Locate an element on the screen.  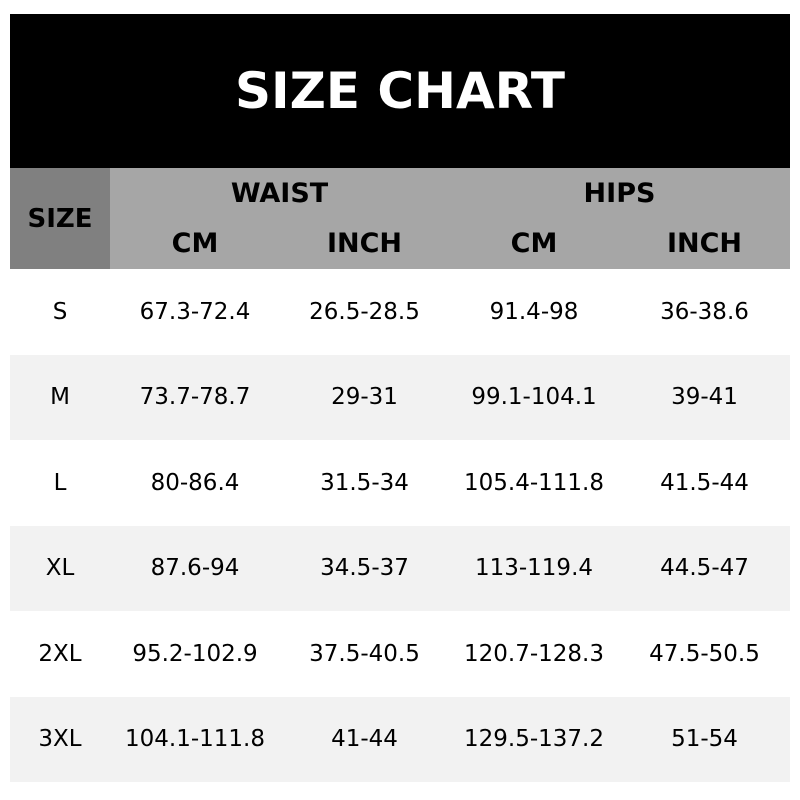
hips-inch-cell: 39-41 is located at coordinates (704, 397).